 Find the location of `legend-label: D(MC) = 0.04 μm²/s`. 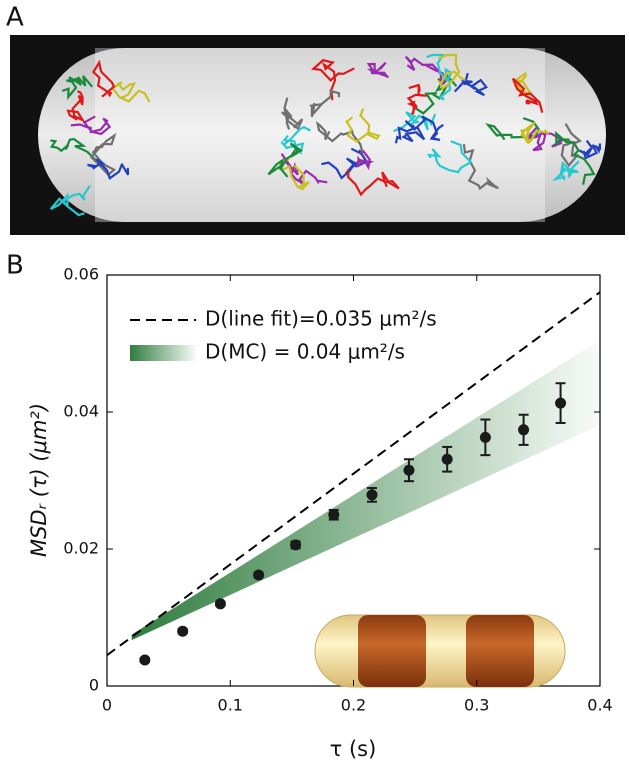

legend-label: D(MC) = 0.04 μm²/s is located at coordinates (305, 352).